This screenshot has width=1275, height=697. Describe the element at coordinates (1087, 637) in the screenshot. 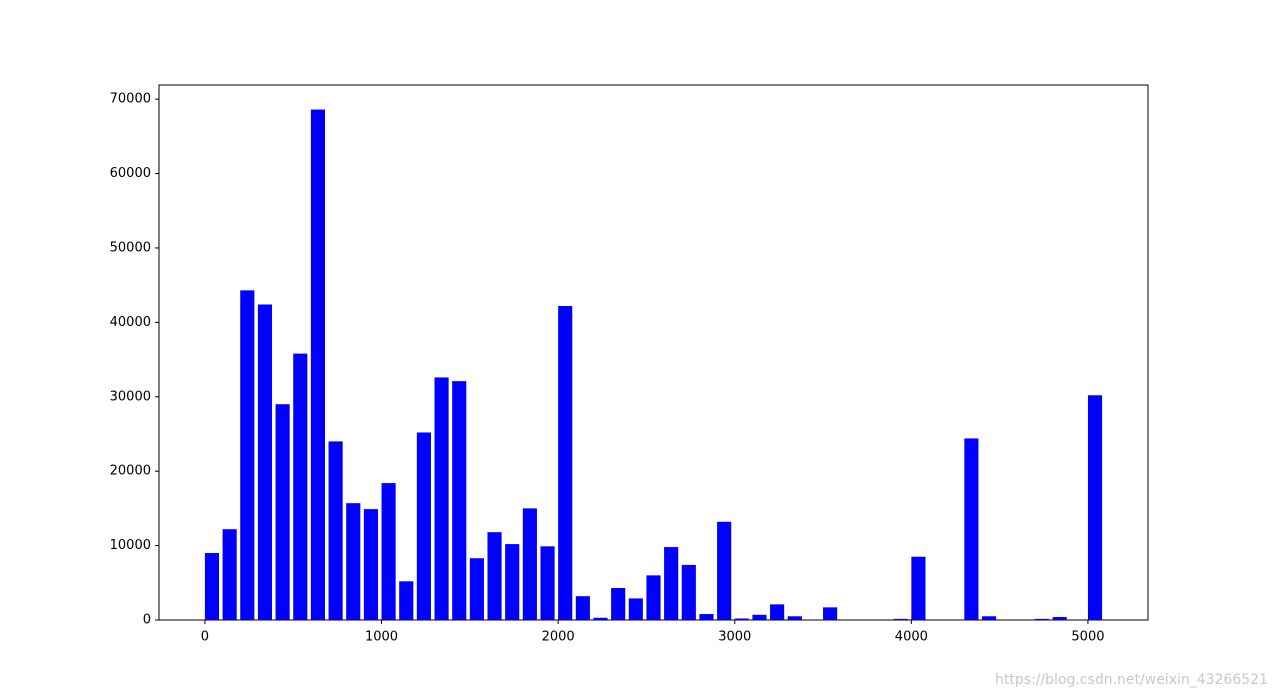

I see `x-tick-label: 5000` at that location.